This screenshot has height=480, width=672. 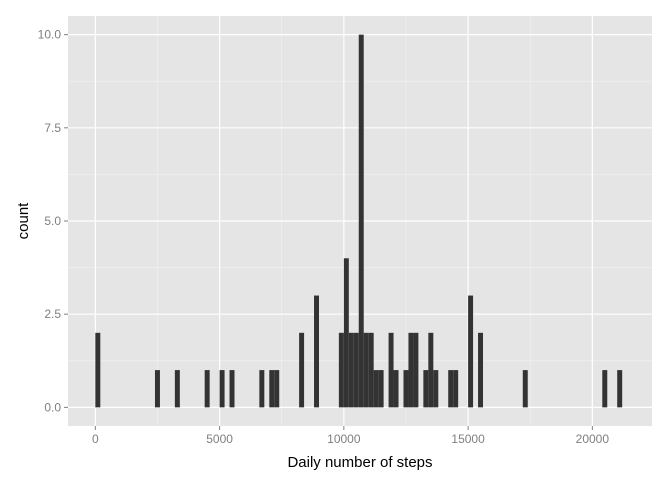 I want to click on x-axis-tick-labels: 0 5000 10000 15000 20000, so click(x=350, y=439).